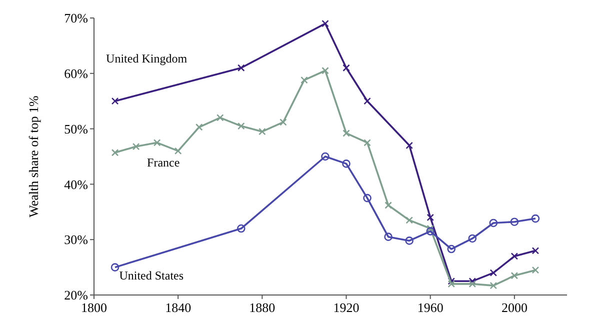 The image size is (600, 328). I want to click on y-tick-label: 70%, so click(76, 18).